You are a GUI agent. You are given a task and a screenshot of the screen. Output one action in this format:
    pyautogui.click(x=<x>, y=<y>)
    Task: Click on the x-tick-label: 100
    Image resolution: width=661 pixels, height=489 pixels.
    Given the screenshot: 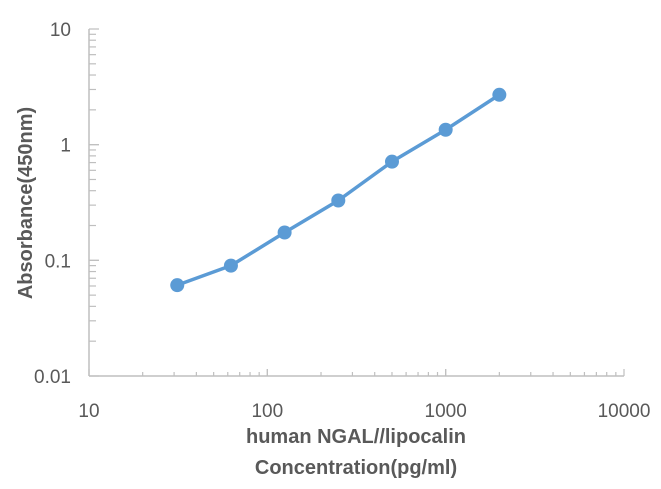 What is the action you would take?
    pyautogui.click(x=267, y=411)
    